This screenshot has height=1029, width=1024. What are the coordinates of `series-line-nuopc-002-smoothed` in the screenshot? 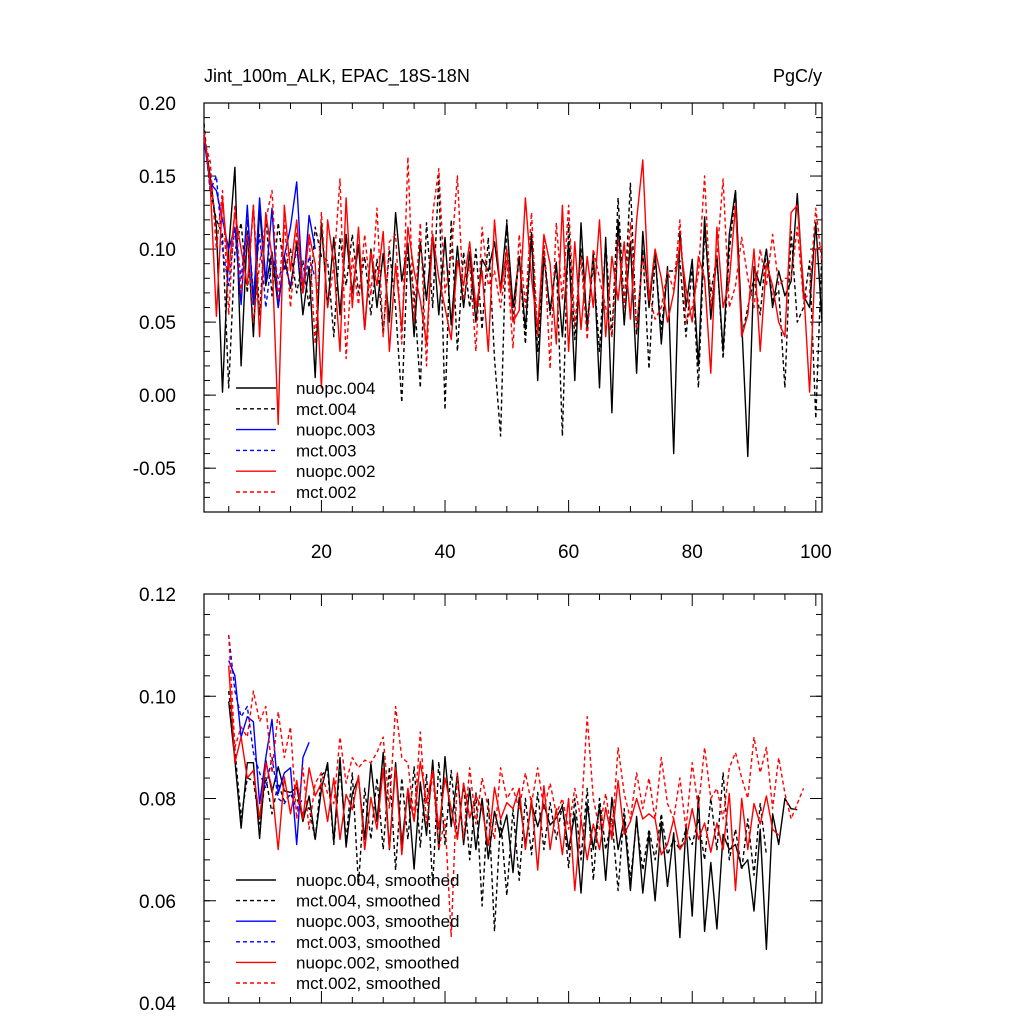 It's located at (504, 778).